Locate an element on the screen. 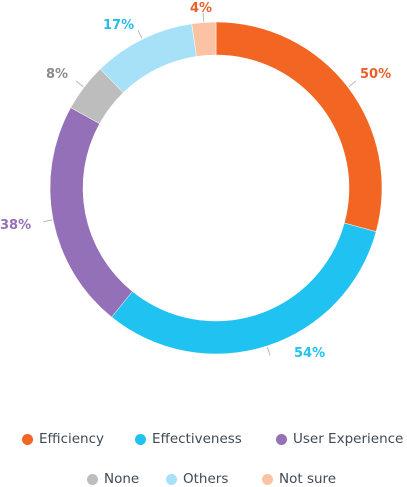 Image resolution: width=407 pixels, height=487 pixels. leader-line-none is located at coordinates (79, 84).